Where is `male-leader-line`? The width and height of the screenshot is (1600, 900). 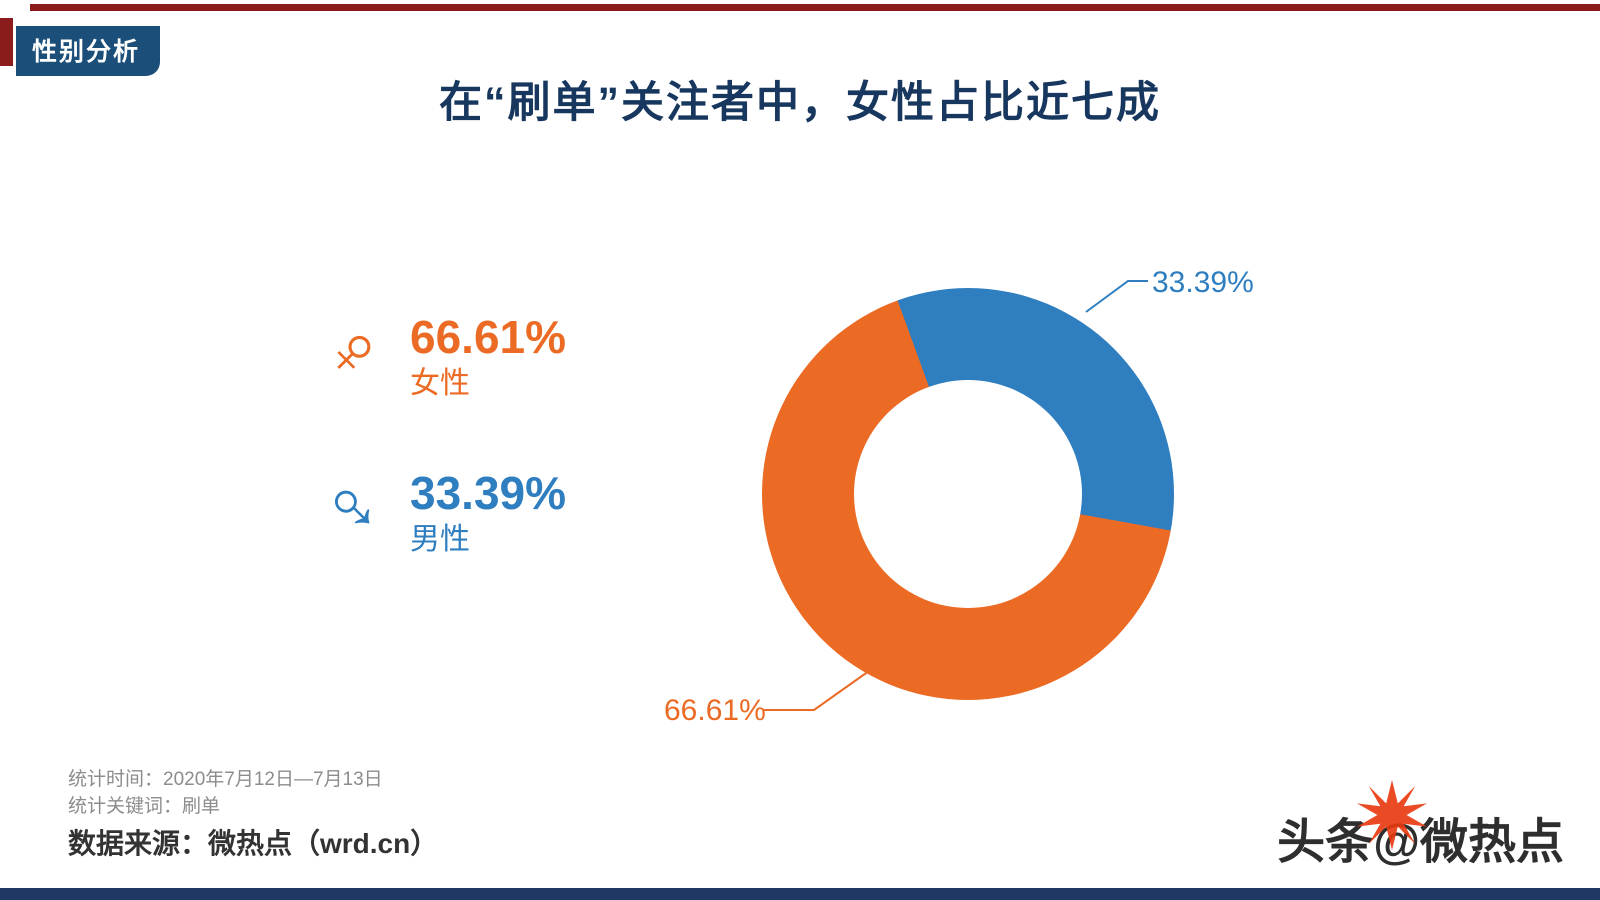 male-leader-line is located at coordinates (1116, 296).